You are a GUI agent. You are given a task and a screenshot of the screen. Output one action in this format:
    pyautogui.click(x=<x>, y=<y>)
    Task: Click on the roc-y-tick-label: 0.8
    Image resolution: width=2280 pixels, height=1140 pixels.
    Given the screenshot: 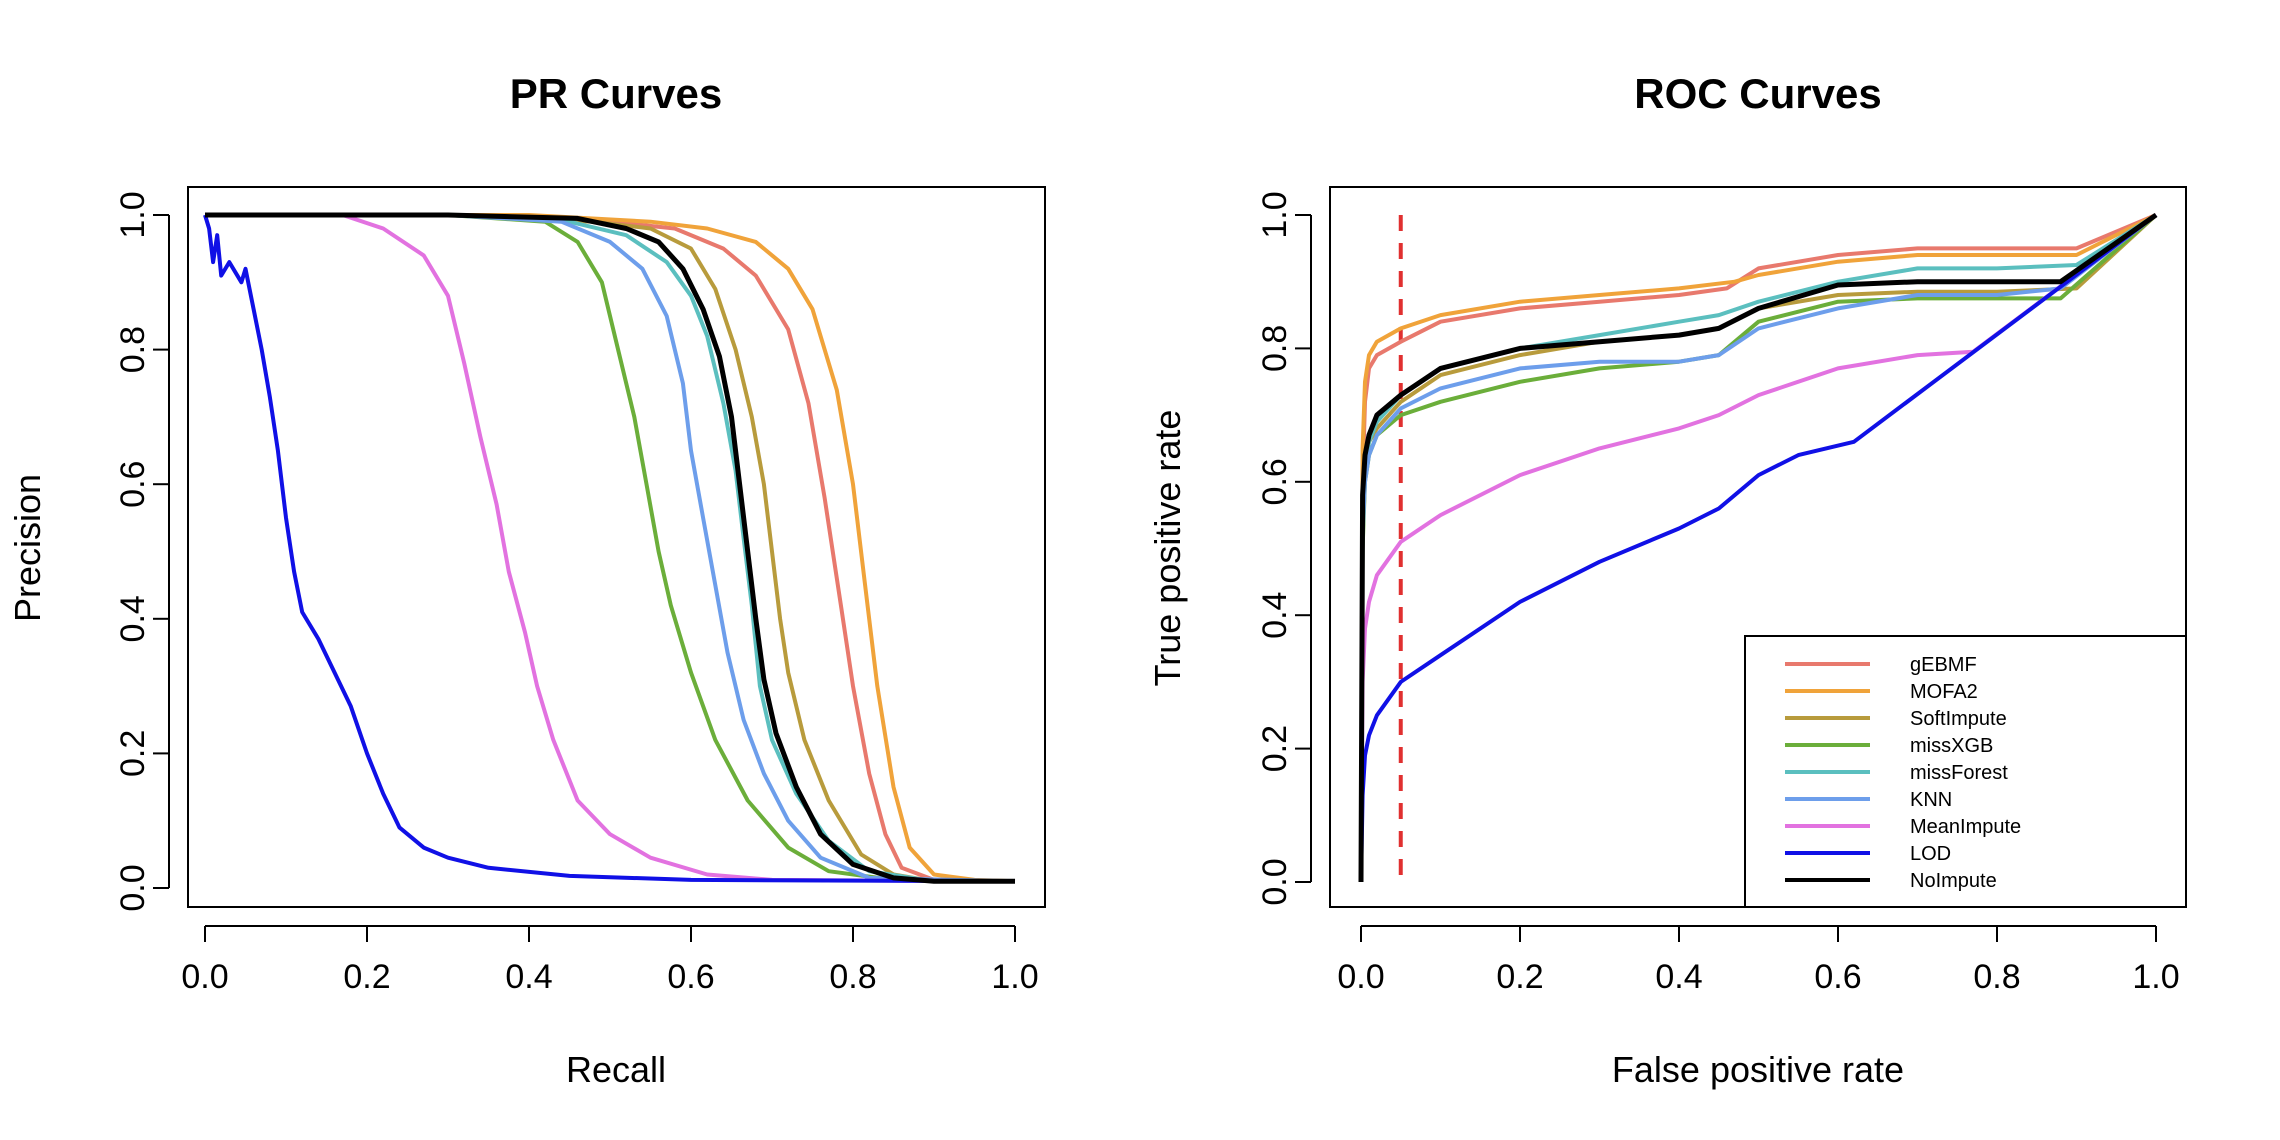 What is the action you would take?
    pyautogui.click(x=1275, y=348)
    